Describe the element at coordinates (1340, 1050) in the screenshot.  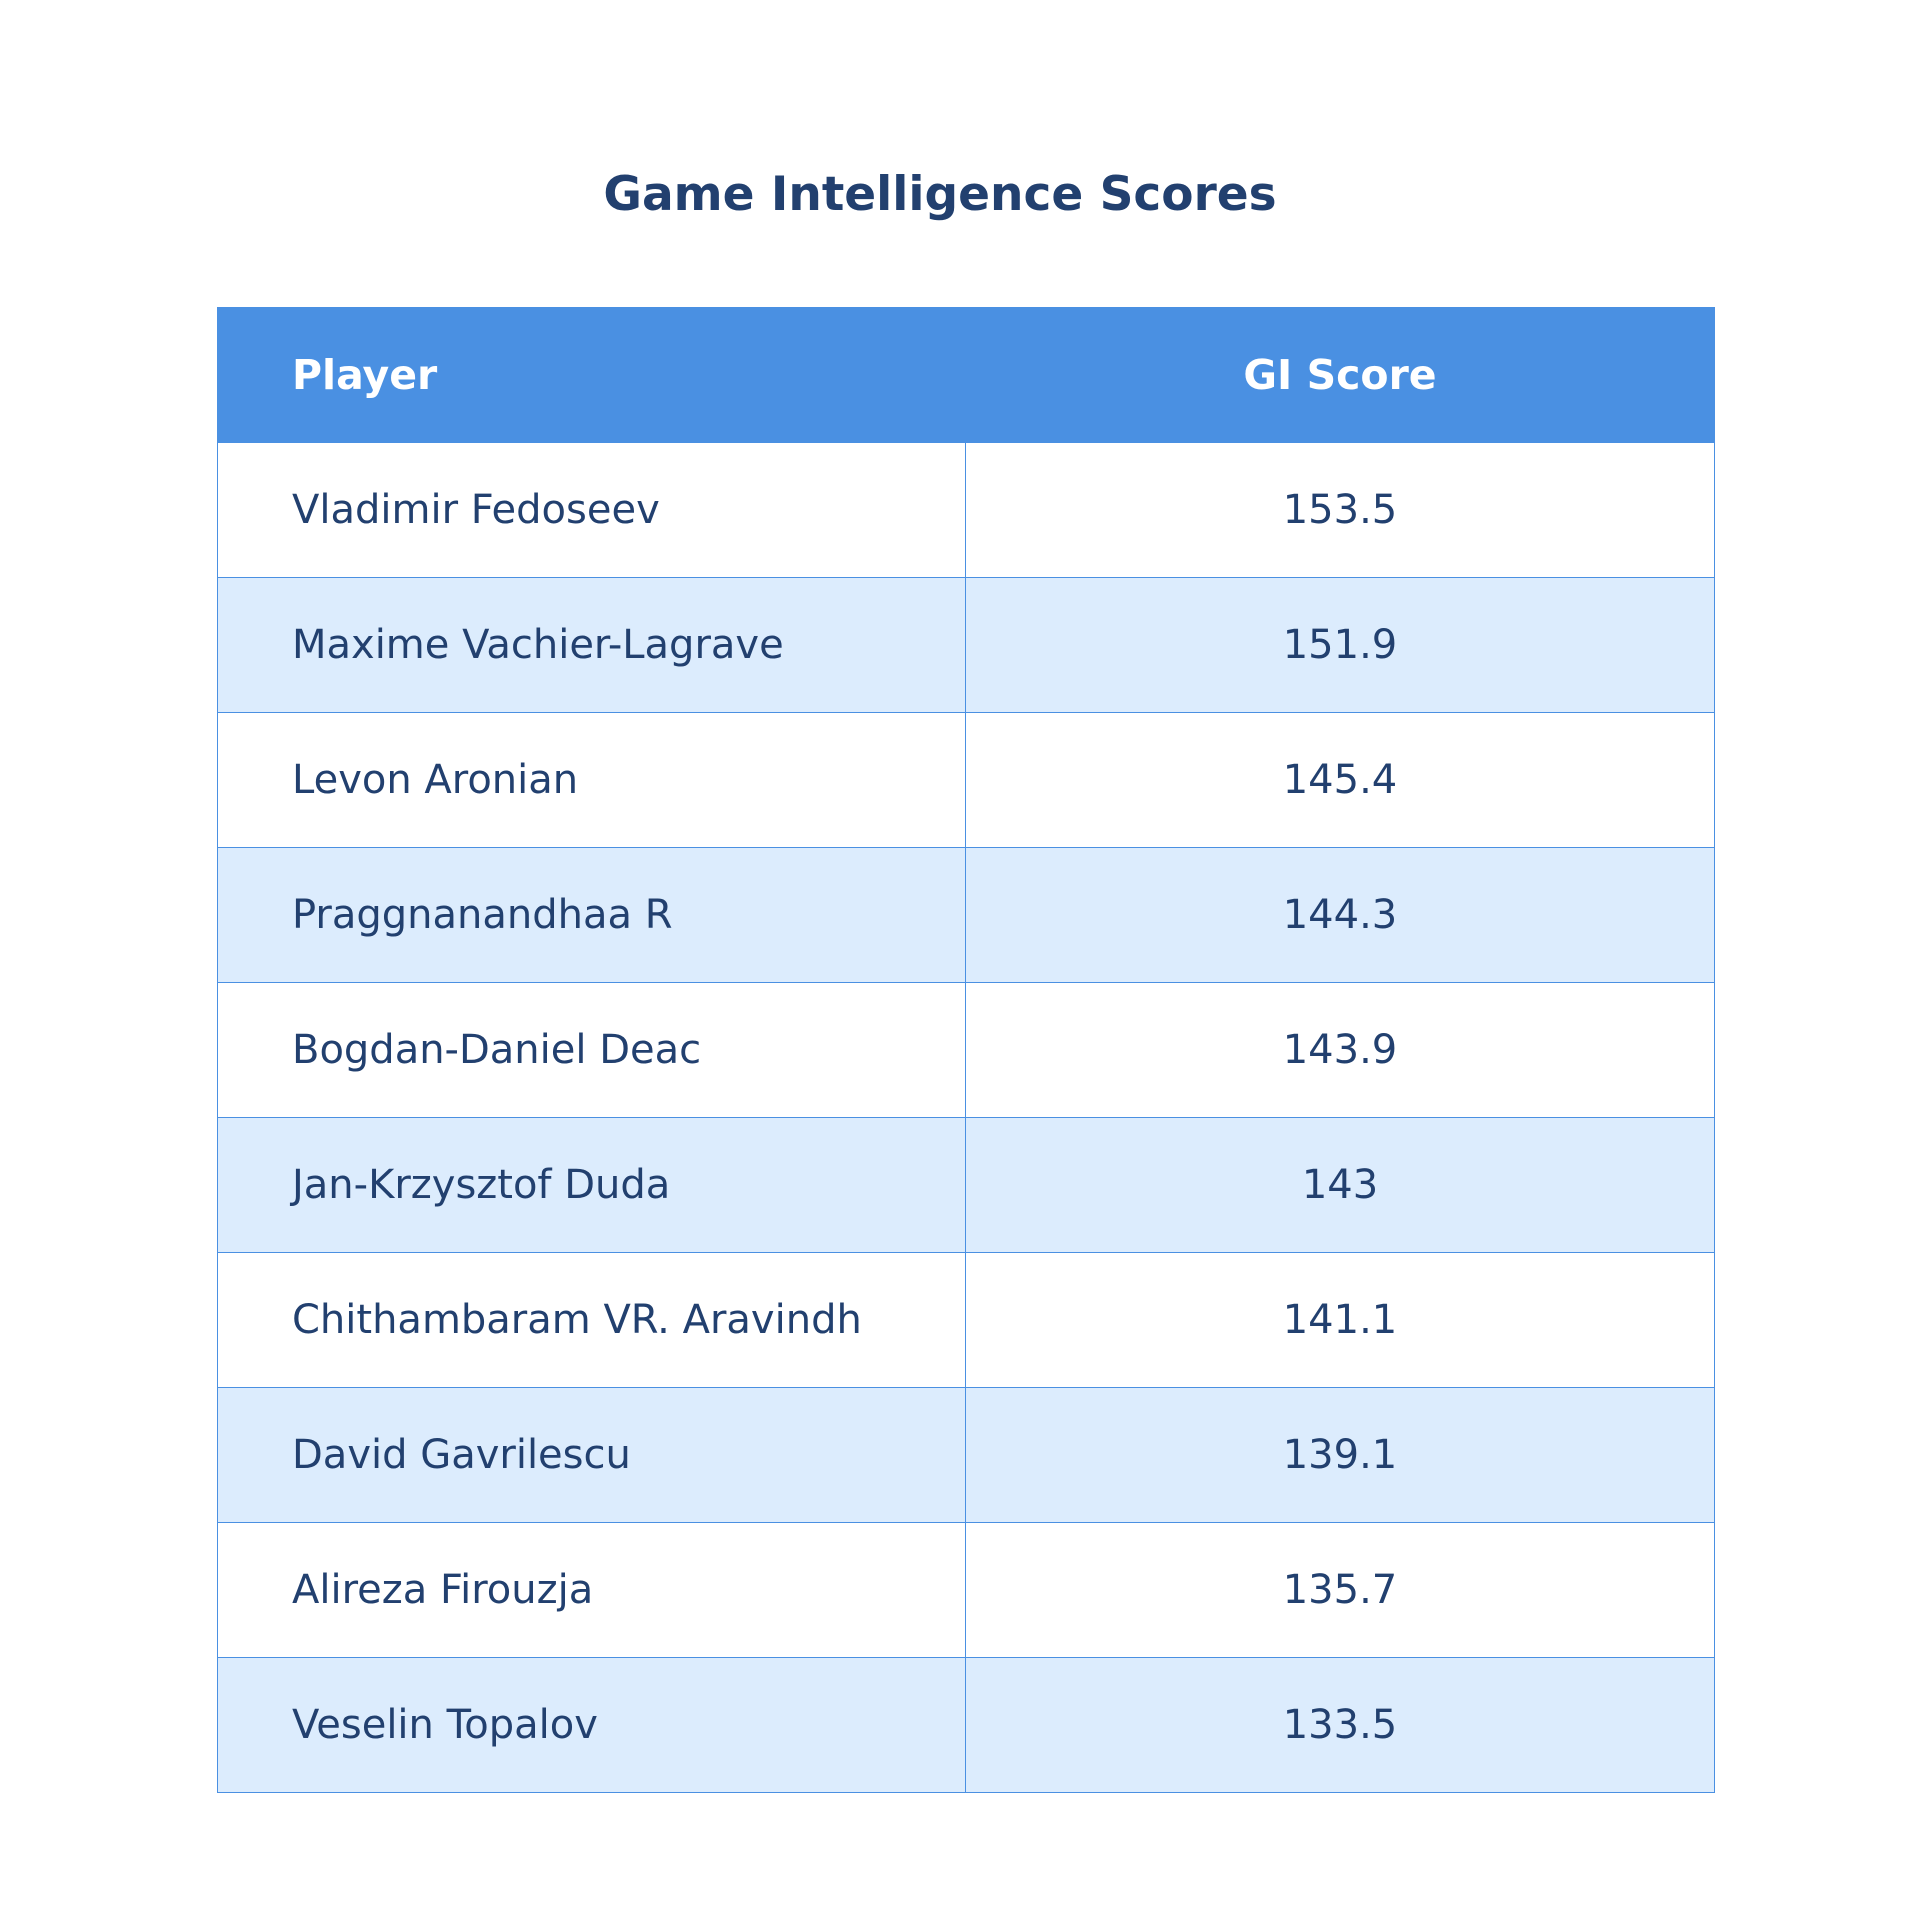
I see `score-cell: 143.9` at that location.